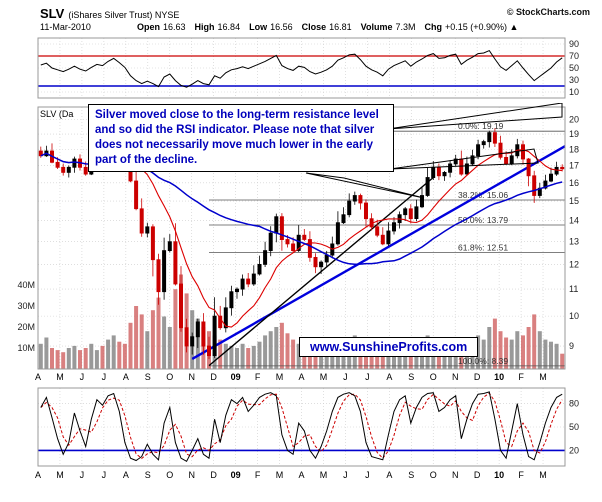  I want to click on watermark-link: www.SunshineProfits.com, so click(389, 347).